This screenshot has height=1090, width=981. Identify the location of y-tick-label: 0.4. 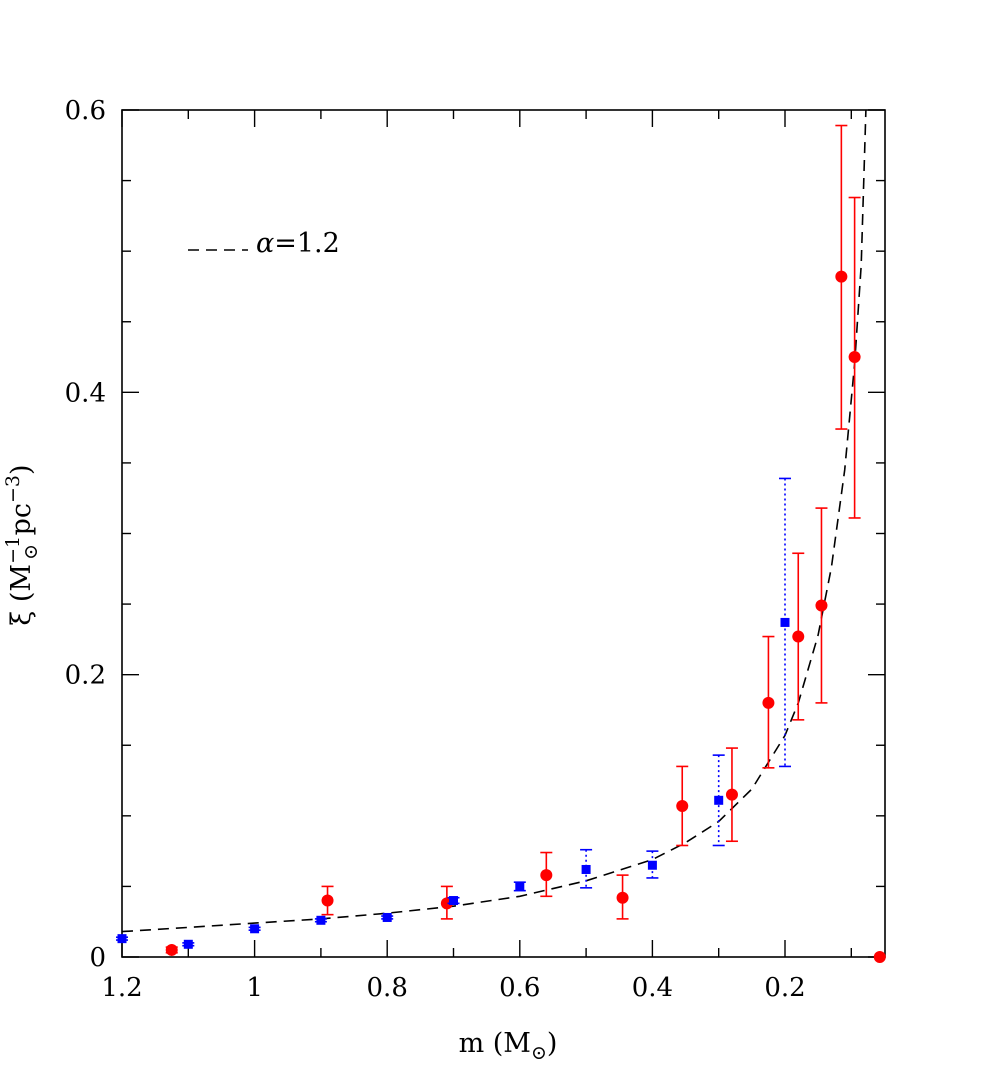
(85, 393).